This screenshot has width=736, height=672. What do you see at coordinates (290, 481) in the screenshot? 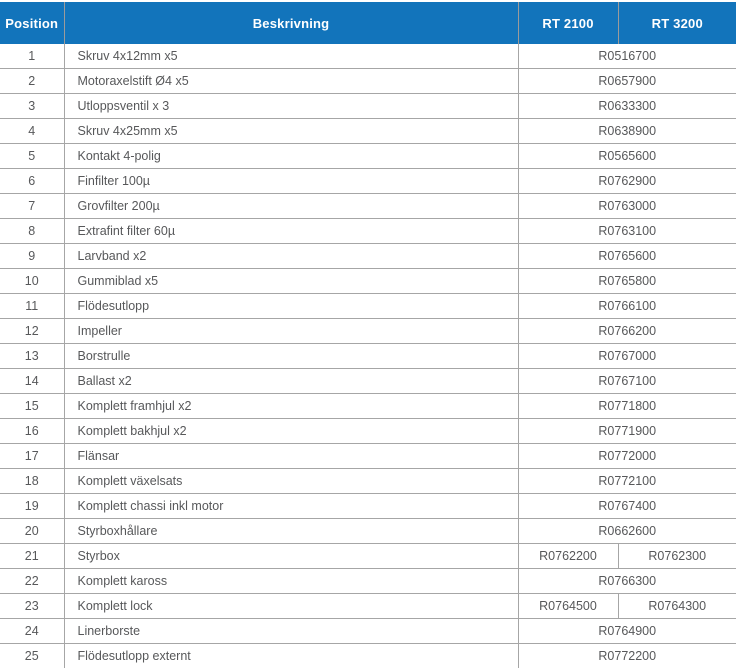
I see `description-cell: Komplett växelsats` at bounding box center [290, 481].